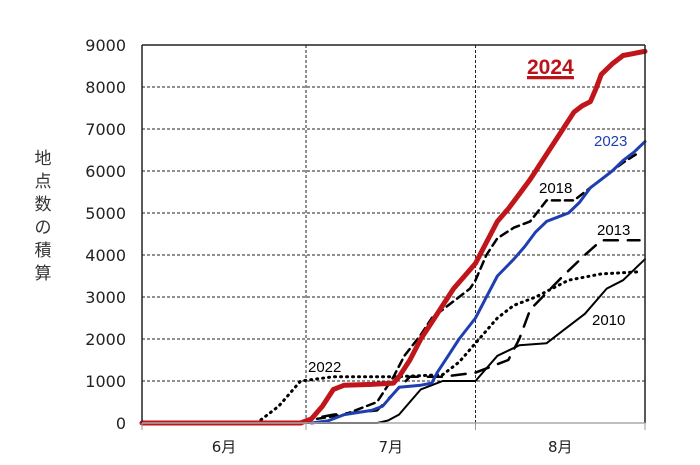  What do you see at coordinates (43, 159) in the screenshot?
I see `y-axis-title-char: 地` at bounding box center [43, 159].